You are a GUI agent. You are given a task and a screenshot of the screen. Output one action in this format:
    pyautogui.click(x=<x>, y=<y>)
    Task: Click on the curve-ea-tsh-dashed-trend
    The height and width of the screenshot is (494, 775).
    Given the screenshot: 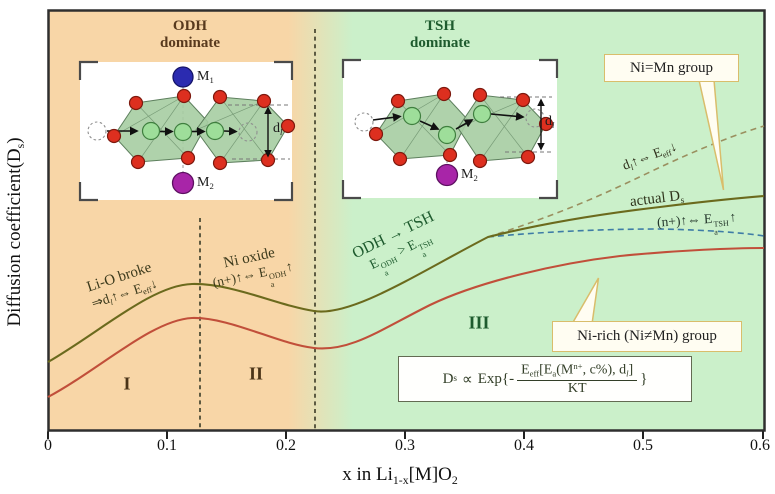 What is the action you would take?
    pyautogui.click(x=626, y=233)
    